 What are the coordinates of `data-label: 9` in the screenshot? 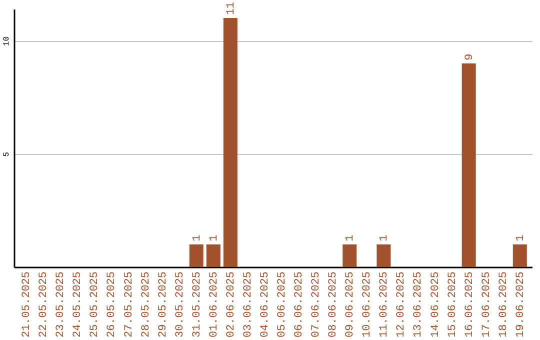 It's located at (470, 57).